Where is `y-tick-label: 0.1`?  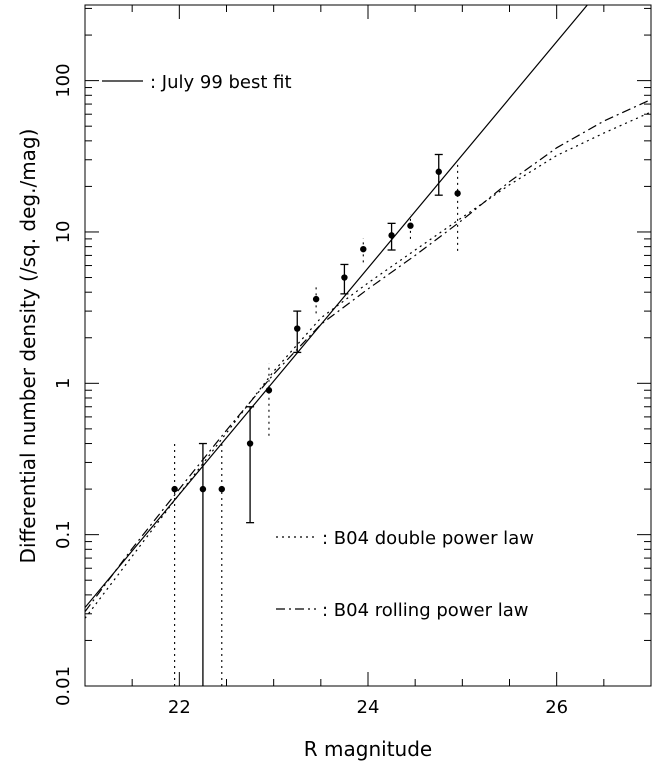 y-tick-label: 0.1 is located at coordinates (63, 534).